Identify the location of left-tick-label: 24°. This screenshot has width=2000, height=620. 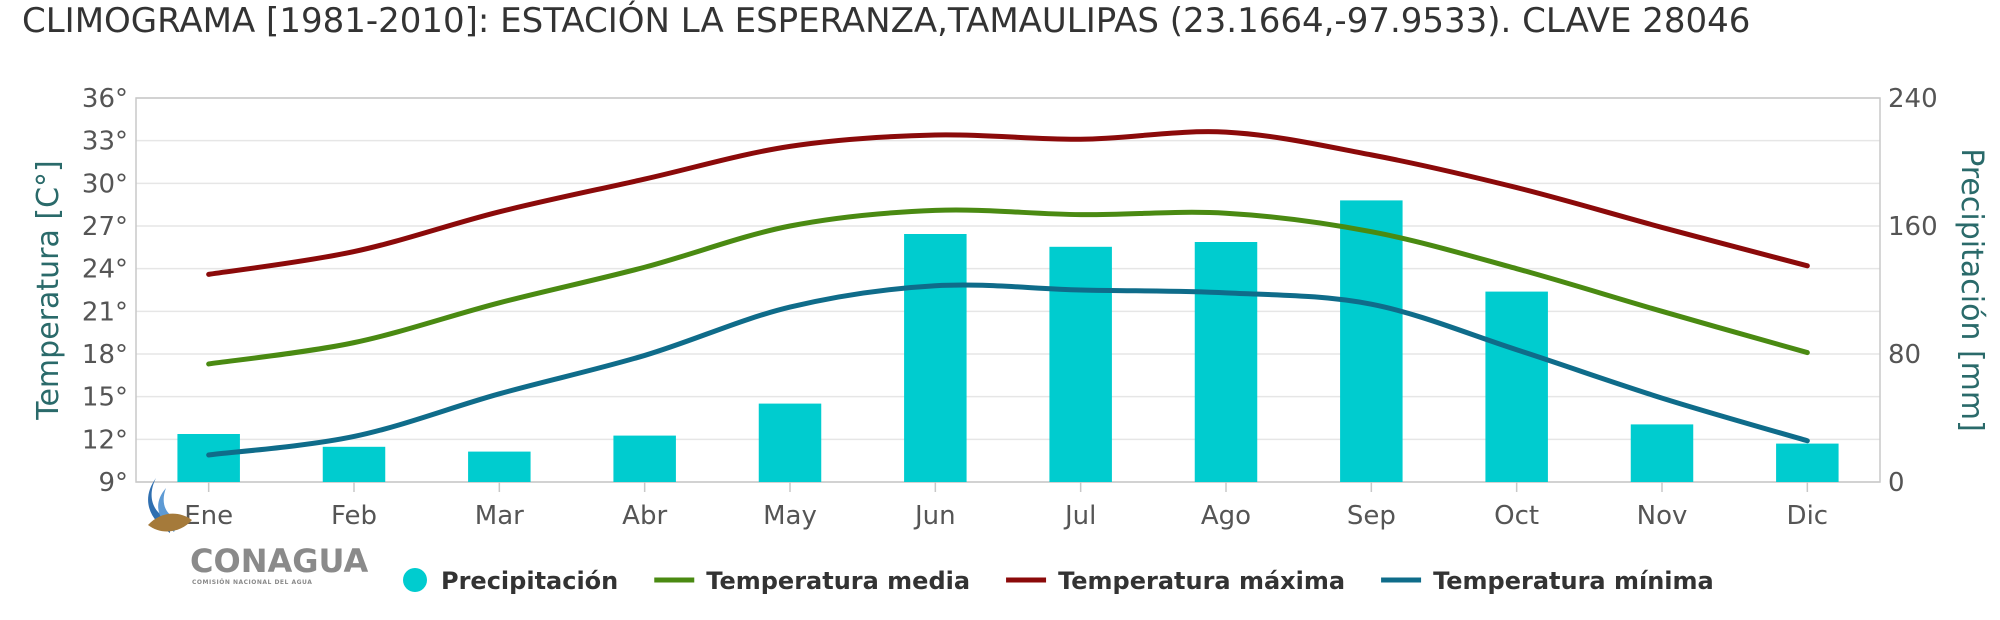
(105, 270).